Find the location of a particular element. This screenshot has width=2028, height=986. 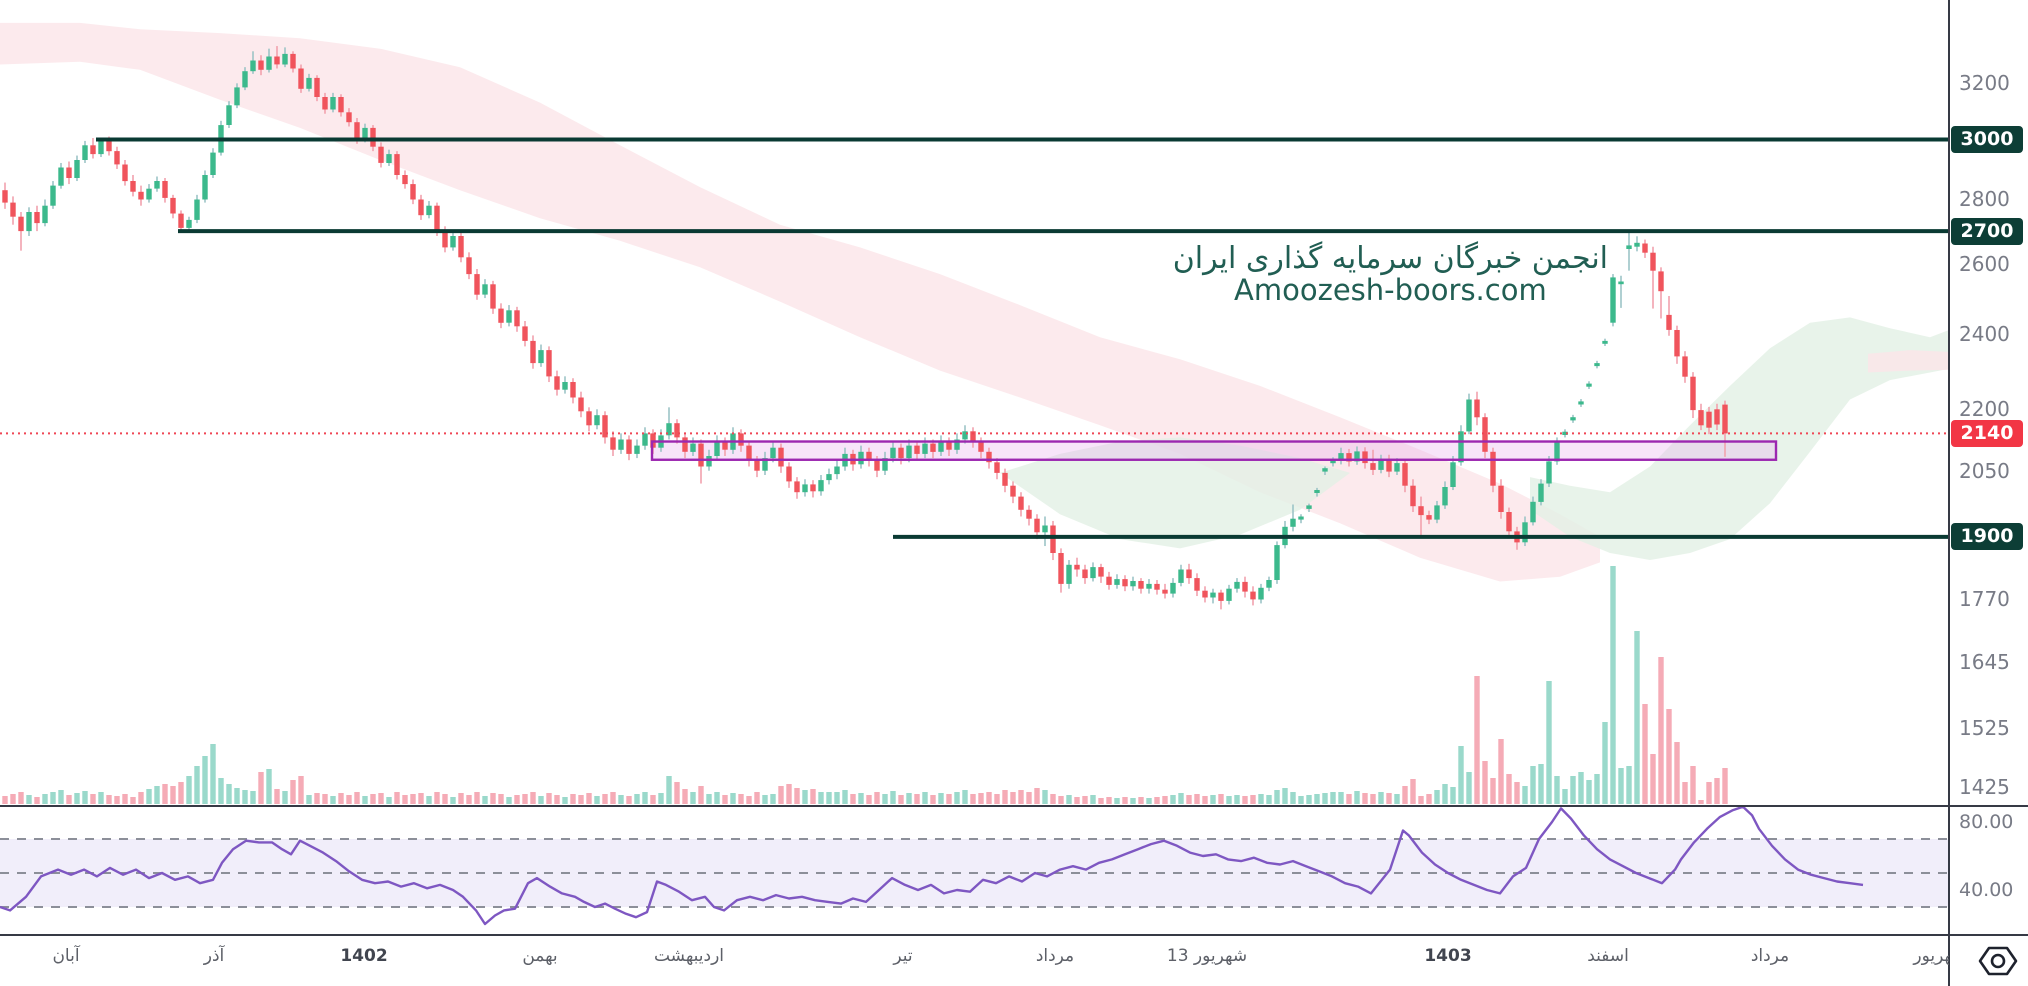

price-tick-label: 2800 is located at coordinates (1984, 199).